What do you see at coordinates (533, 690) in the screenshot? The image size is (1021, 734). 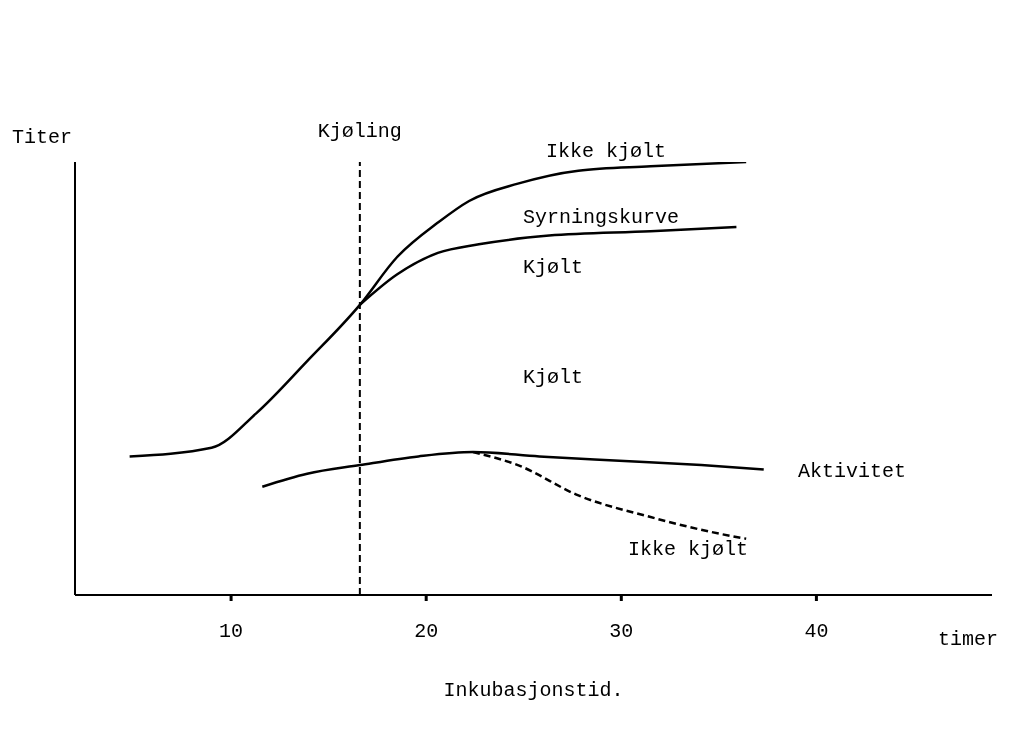 I see `x-axis-title: Inkubasjonstid.` at bounding box center [533, 690].